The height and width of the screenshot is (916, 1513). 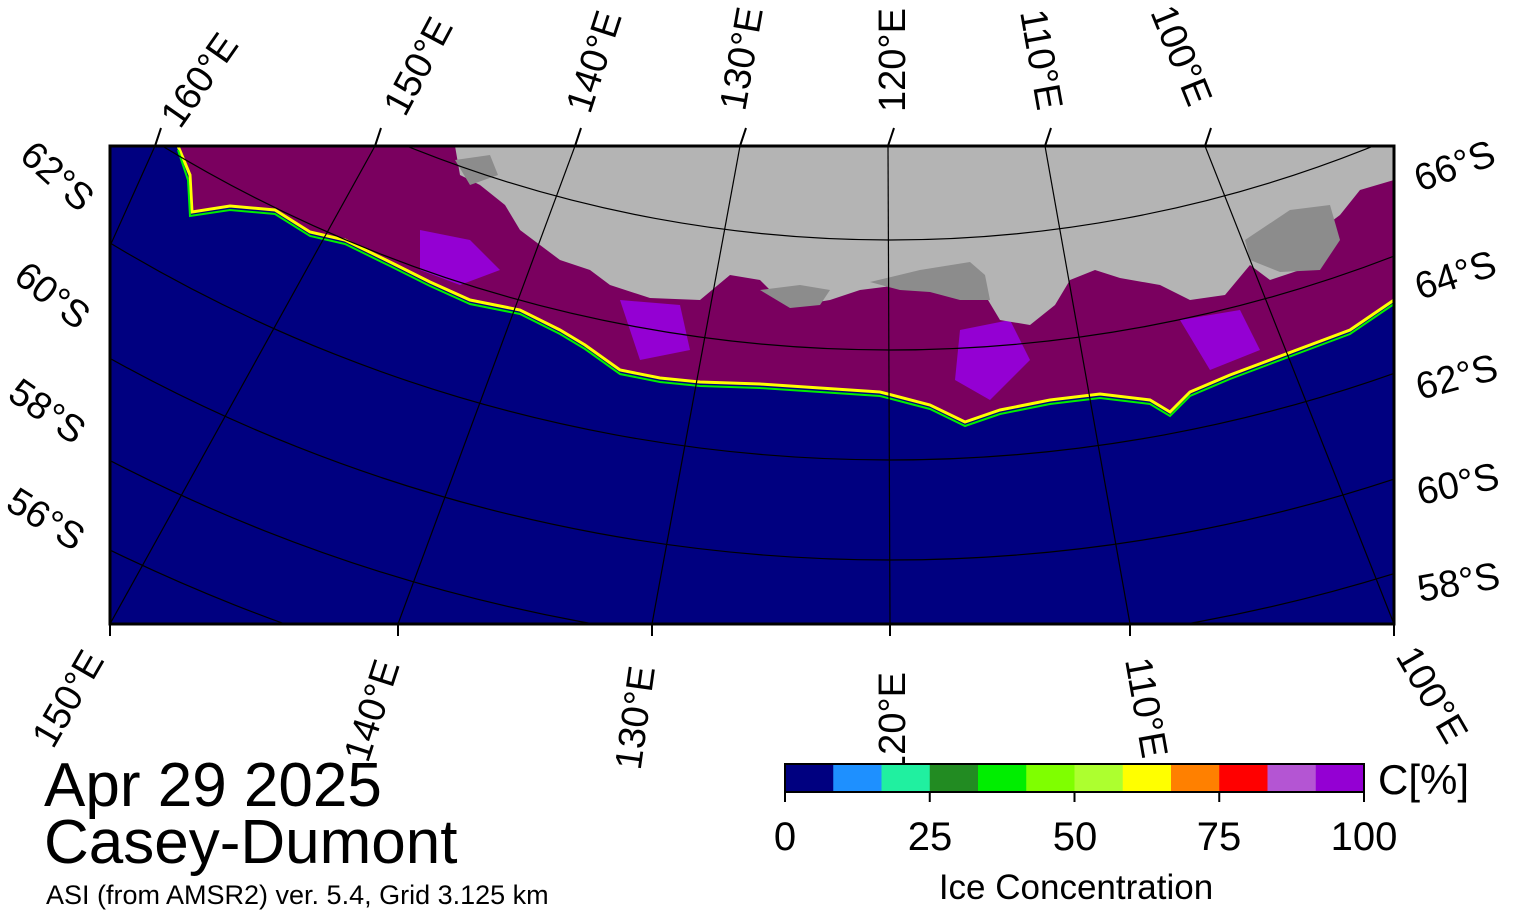 What do you see at coordinates (1424, 779) in the screenshot?
I see `colorbar-unit: C[%]` at bounding box center [1424, 779].